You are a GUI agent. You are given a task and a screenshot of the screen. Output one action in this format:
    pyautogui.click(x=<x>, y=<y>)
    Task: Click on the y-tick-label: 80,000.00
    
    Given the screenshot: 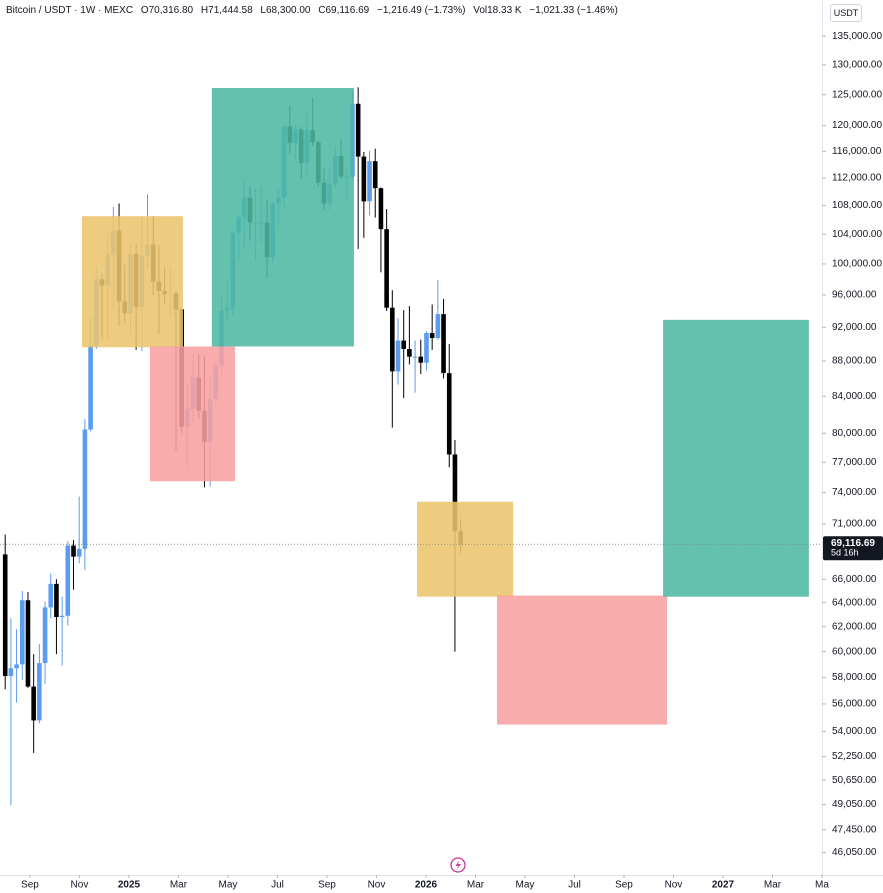 What is the action you would take?
    pyautogui.click(x=854, y=433)
    